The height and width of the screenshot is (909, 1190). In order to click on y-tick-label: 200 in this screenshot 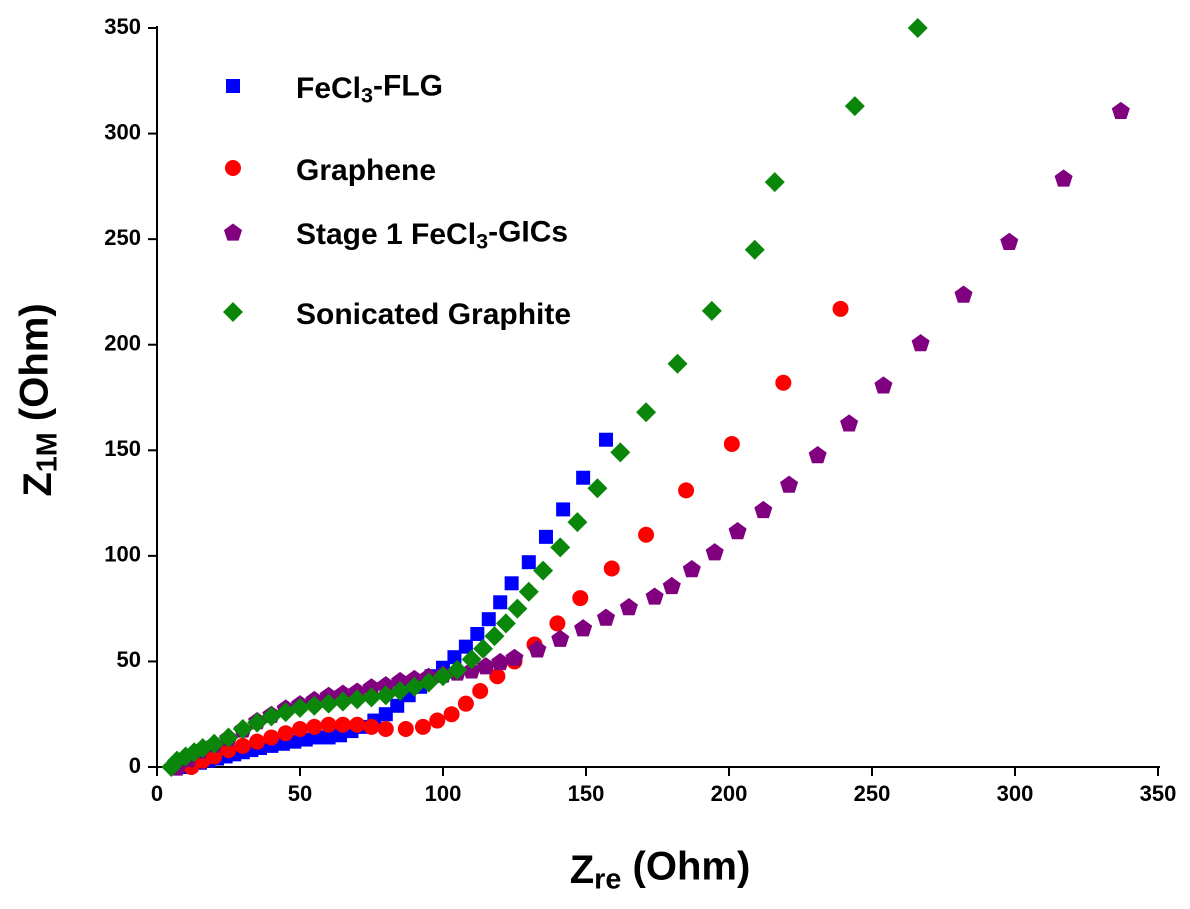, I will do `click(122, 343)`.